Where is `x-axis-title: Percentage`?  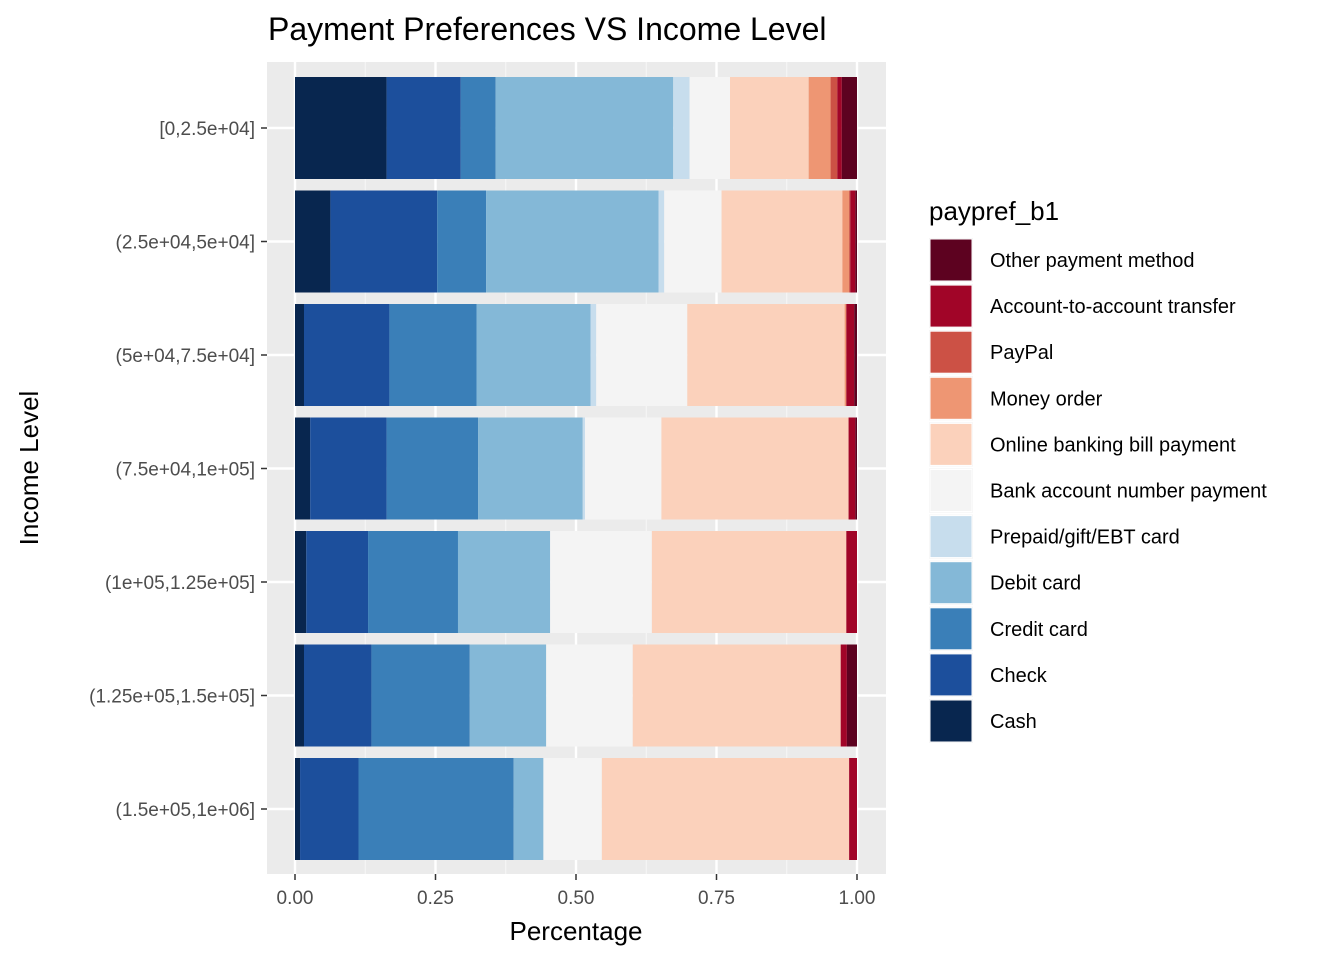 x-axis-title: Percentage is located at coordinates (576, 931).